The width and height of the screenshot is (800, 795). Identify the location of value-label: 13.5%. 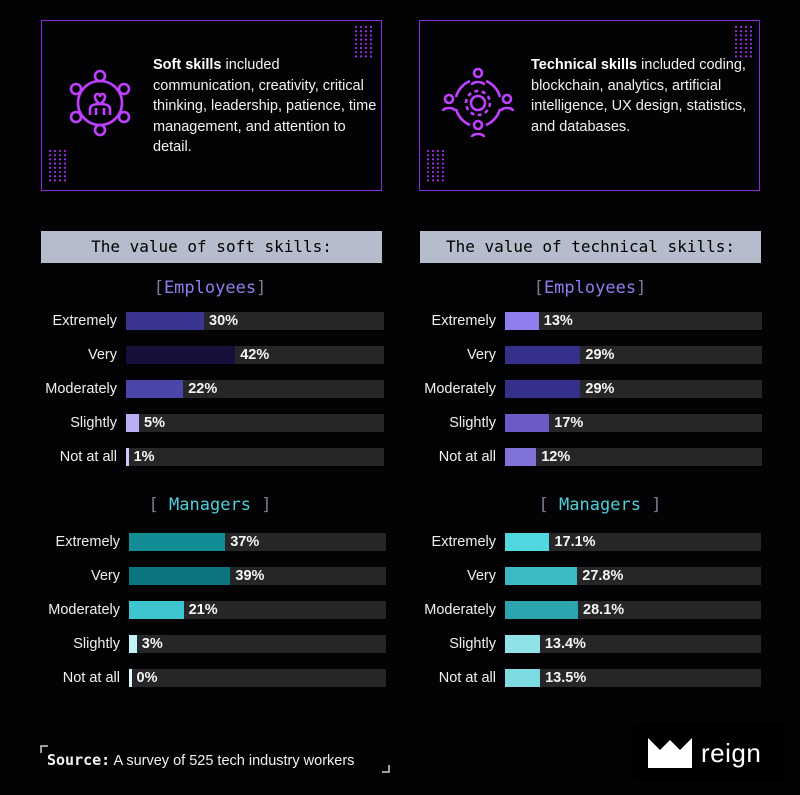
(566, 678).